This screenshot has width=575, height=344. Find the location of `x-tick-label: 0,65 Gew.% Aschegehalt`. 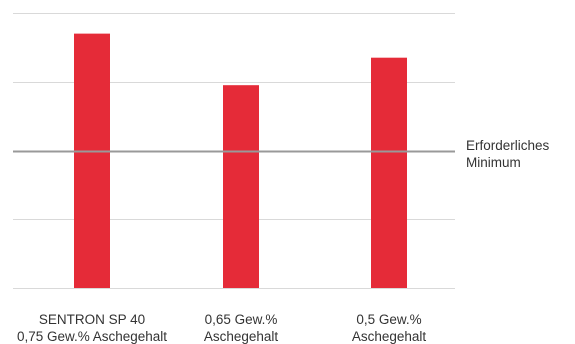

x-tick-label: 0,65 Gew.% Aschegehalt is located at coordinates (241, 328).